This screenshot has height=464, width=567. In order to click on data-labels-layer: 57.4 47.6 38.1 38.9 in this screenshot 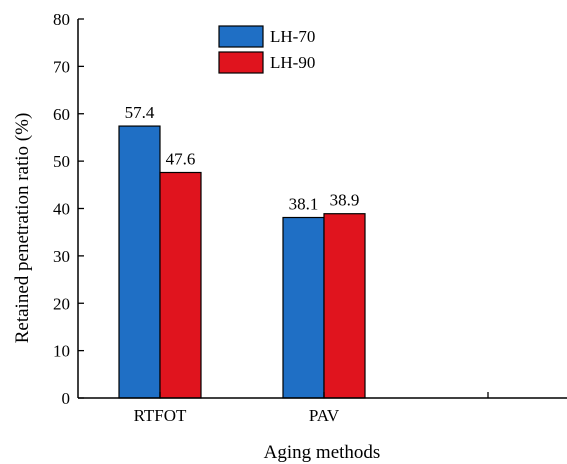, I will do `click(242, 158)`.